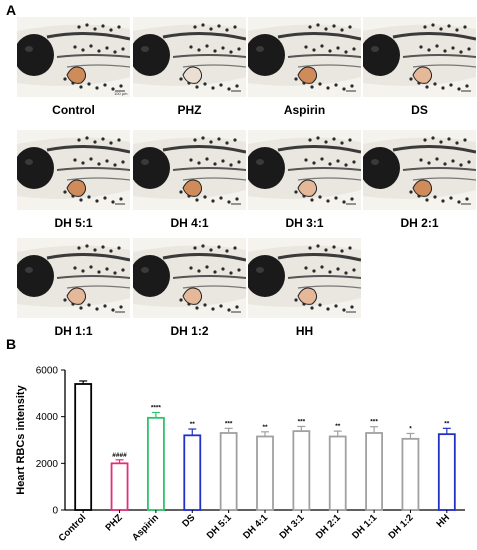 The height and width of the screenshot is (550, 477). What do you see at coordinates (256, 527) in the screenshot?
I see `x-tick-label: DH 4:1` at bounding box center [256, 527].